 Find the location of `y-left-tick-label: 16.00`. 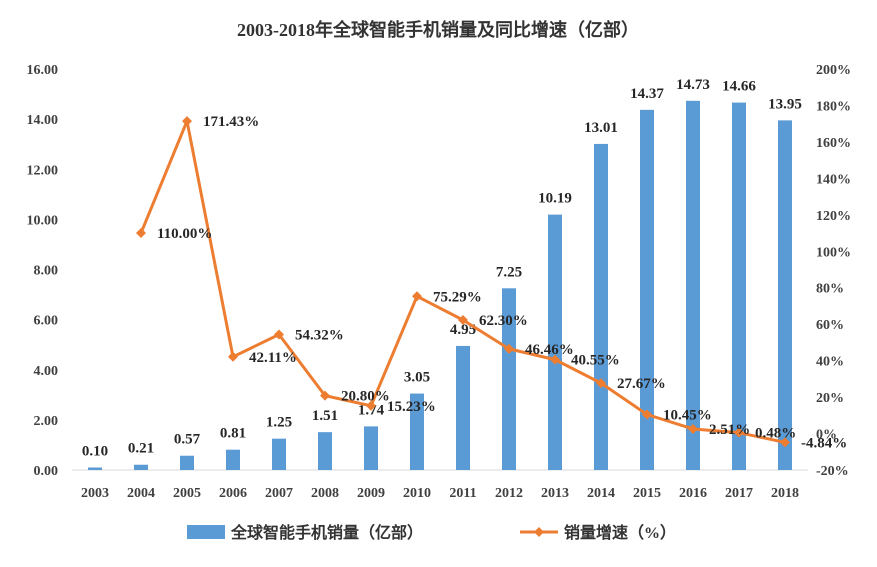

y-left-tick-label: 16.00 is located at coordinates (43, 70).